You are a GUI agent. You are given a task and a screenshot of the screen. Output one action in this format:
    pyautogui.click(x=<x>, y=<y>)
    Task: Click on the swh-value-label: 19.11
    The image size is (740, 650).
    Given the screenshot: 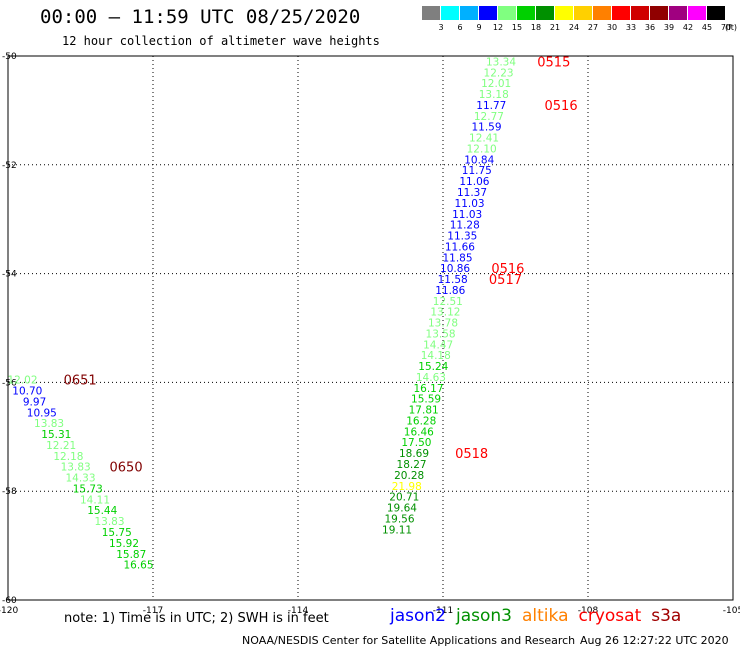 What is the action you would take?
    pyautogui.click(x=397, y=530)
    